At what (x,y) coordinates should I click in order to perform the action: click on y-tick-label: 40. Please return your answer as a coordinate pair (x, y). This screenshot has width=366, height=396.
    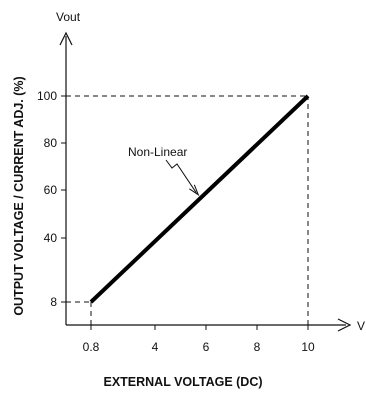
    Looking at the image, I should click on (51, 238).